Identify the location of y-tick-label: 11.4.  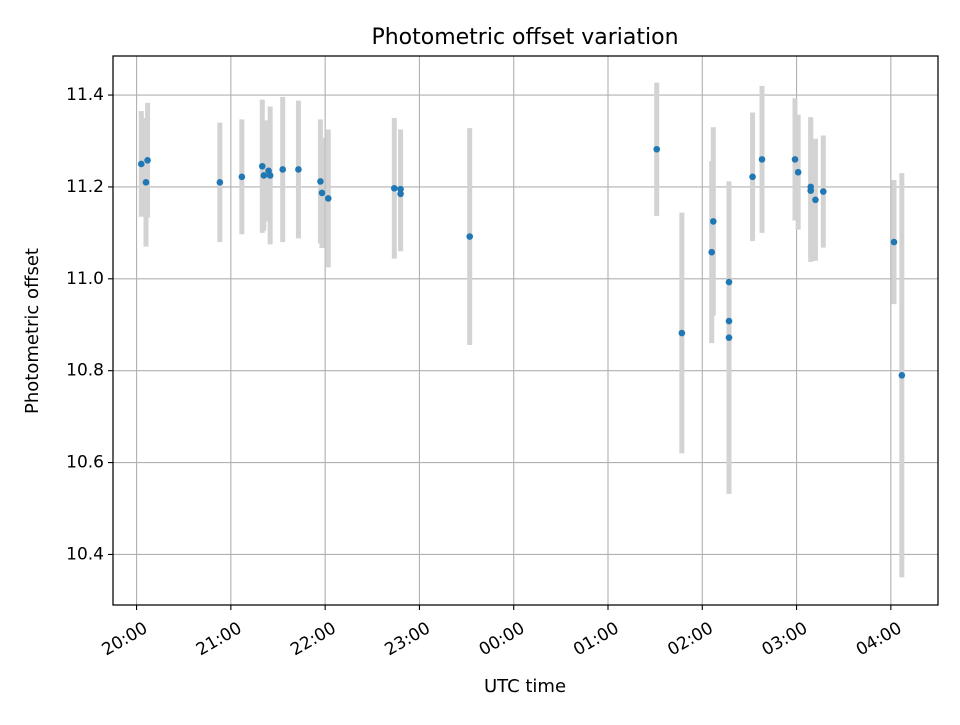
(85, 95).